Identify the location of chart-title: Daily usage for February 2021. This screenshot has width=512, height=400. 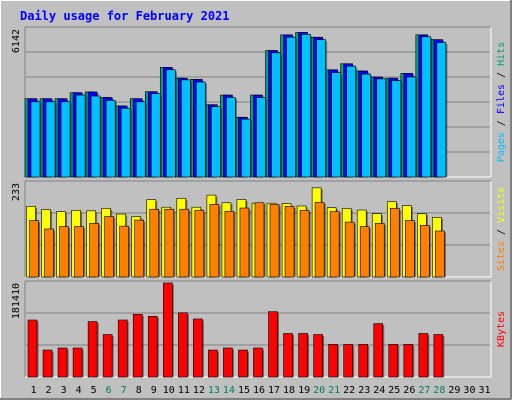
(125, 16).